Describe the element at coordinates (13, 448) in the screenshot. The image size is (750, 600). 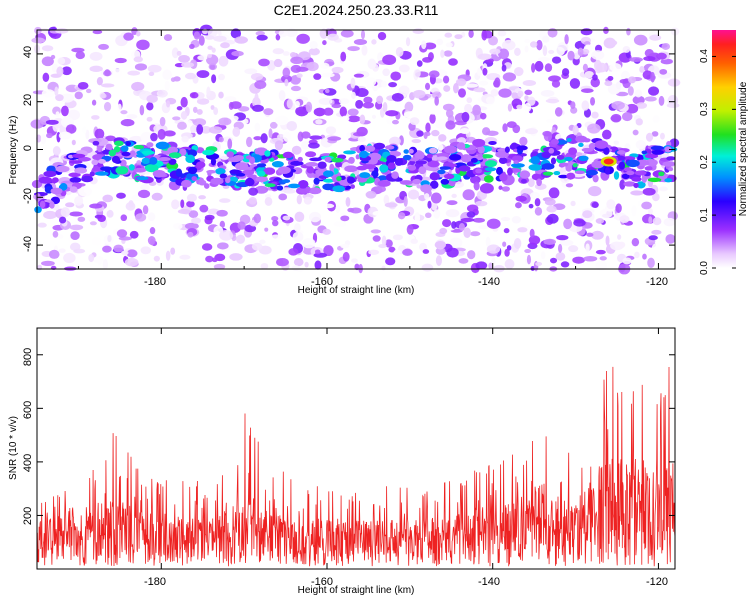
I see `bottom-y-axis-label: SNR (10 * v/v)` at that location.